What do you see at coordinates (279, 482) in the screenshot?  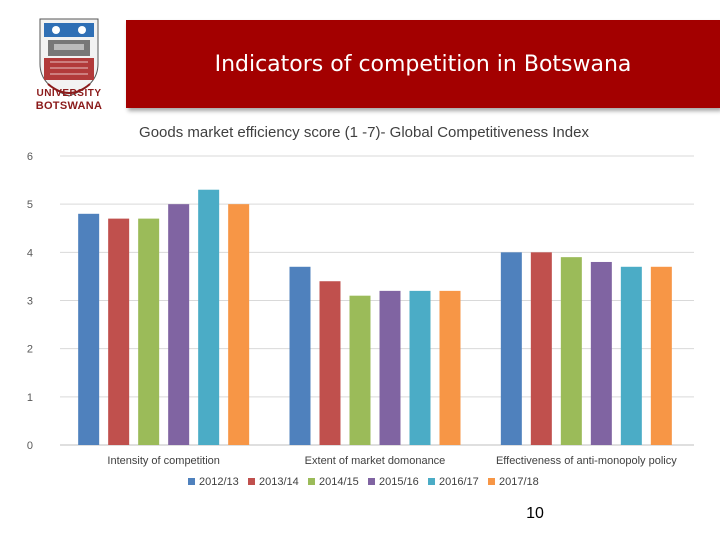 I see `legend-label: 2013/14` at bounding box center [279, 482].